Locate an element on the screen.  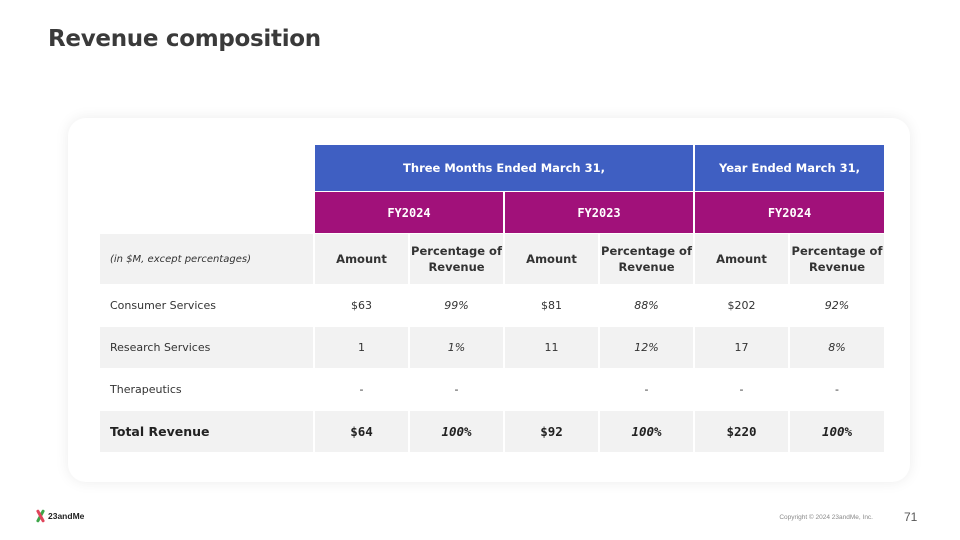
fy-header-3: FY2024 is located at coordinates (790, 212).